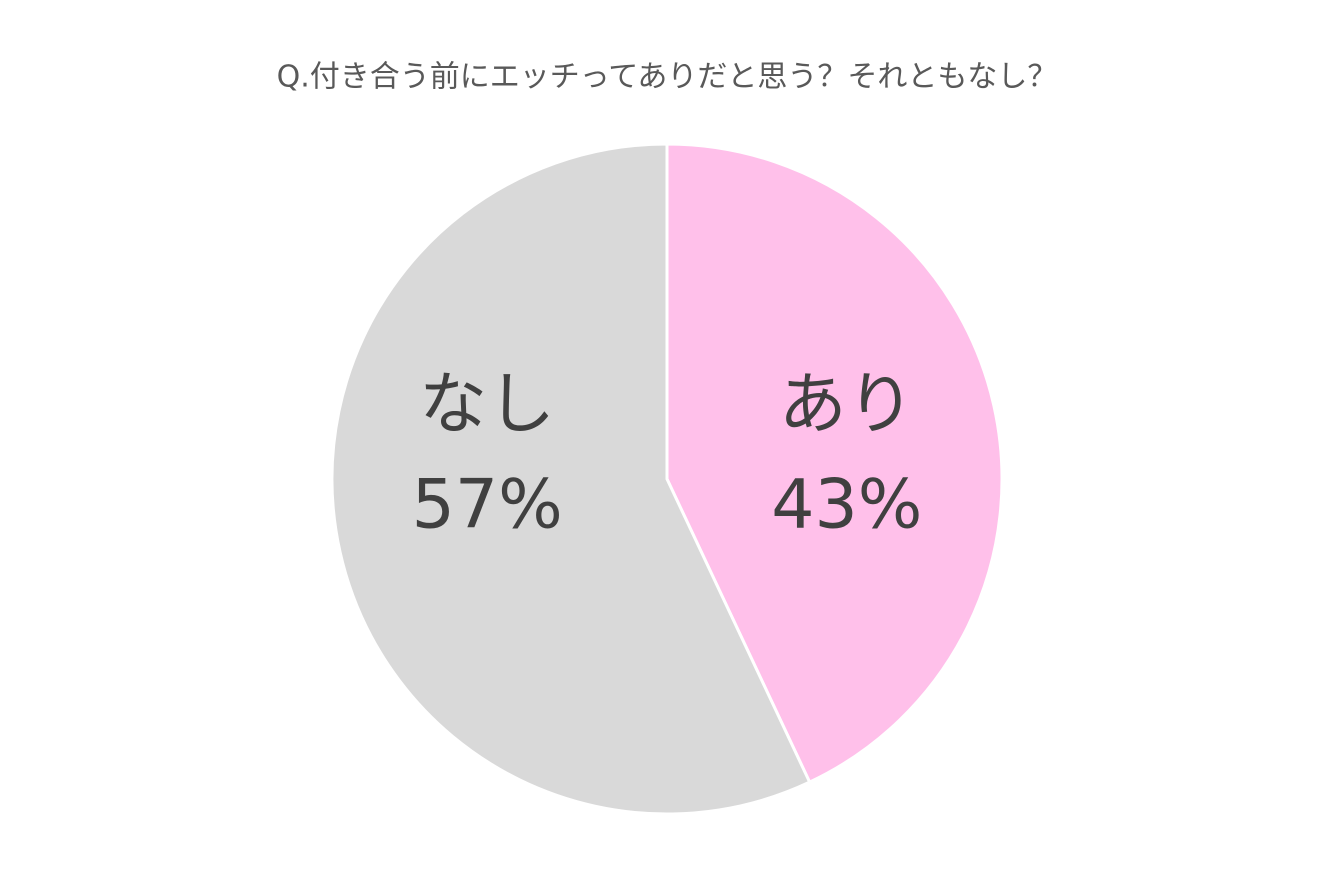 The image size is (1334, 889). Describe the element at coordinates (487, 405) in the screenshot. I see `slice-category-label: なし` at that location.